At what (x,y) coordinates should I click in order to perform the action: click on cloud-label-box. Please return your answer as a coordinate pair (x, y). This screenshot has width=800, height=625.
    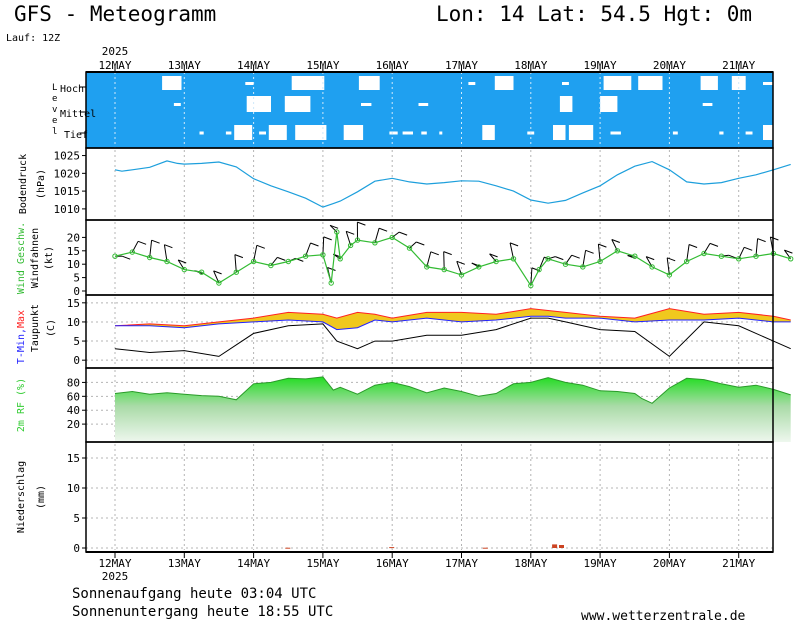
    Looking at the image, I should click on (95, 111).